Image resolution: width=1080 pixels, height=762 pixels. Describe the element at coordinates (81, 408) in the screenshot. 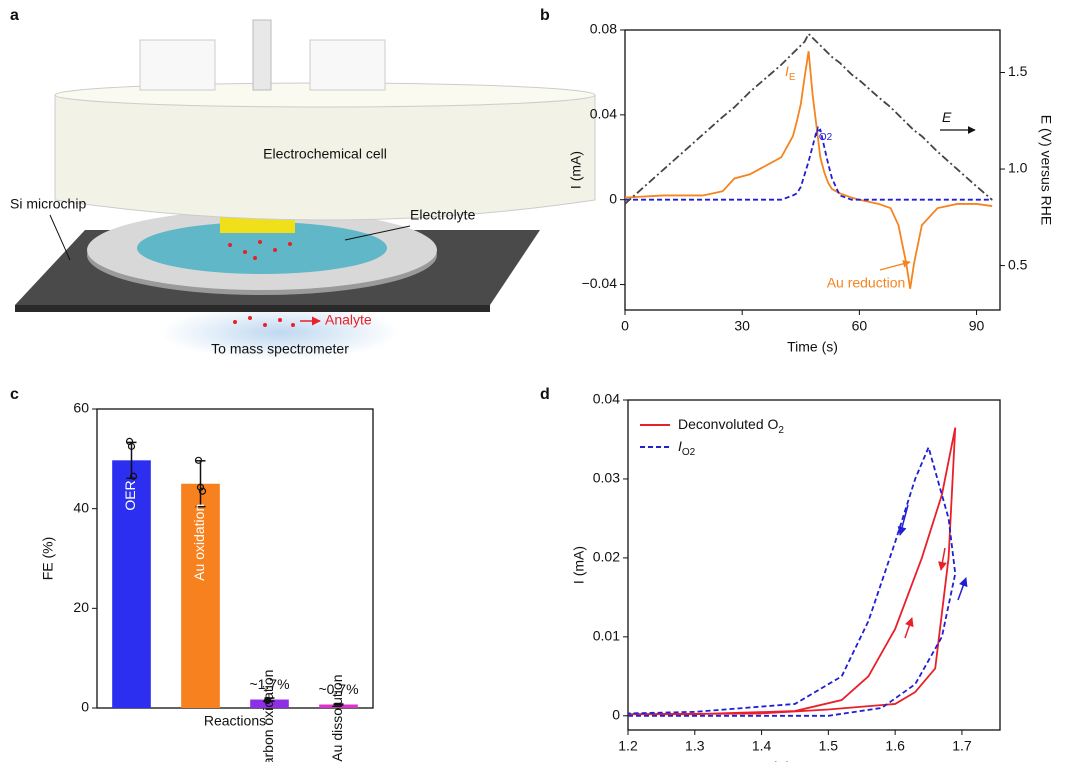

I see `y-tick-label: 60` at that location.